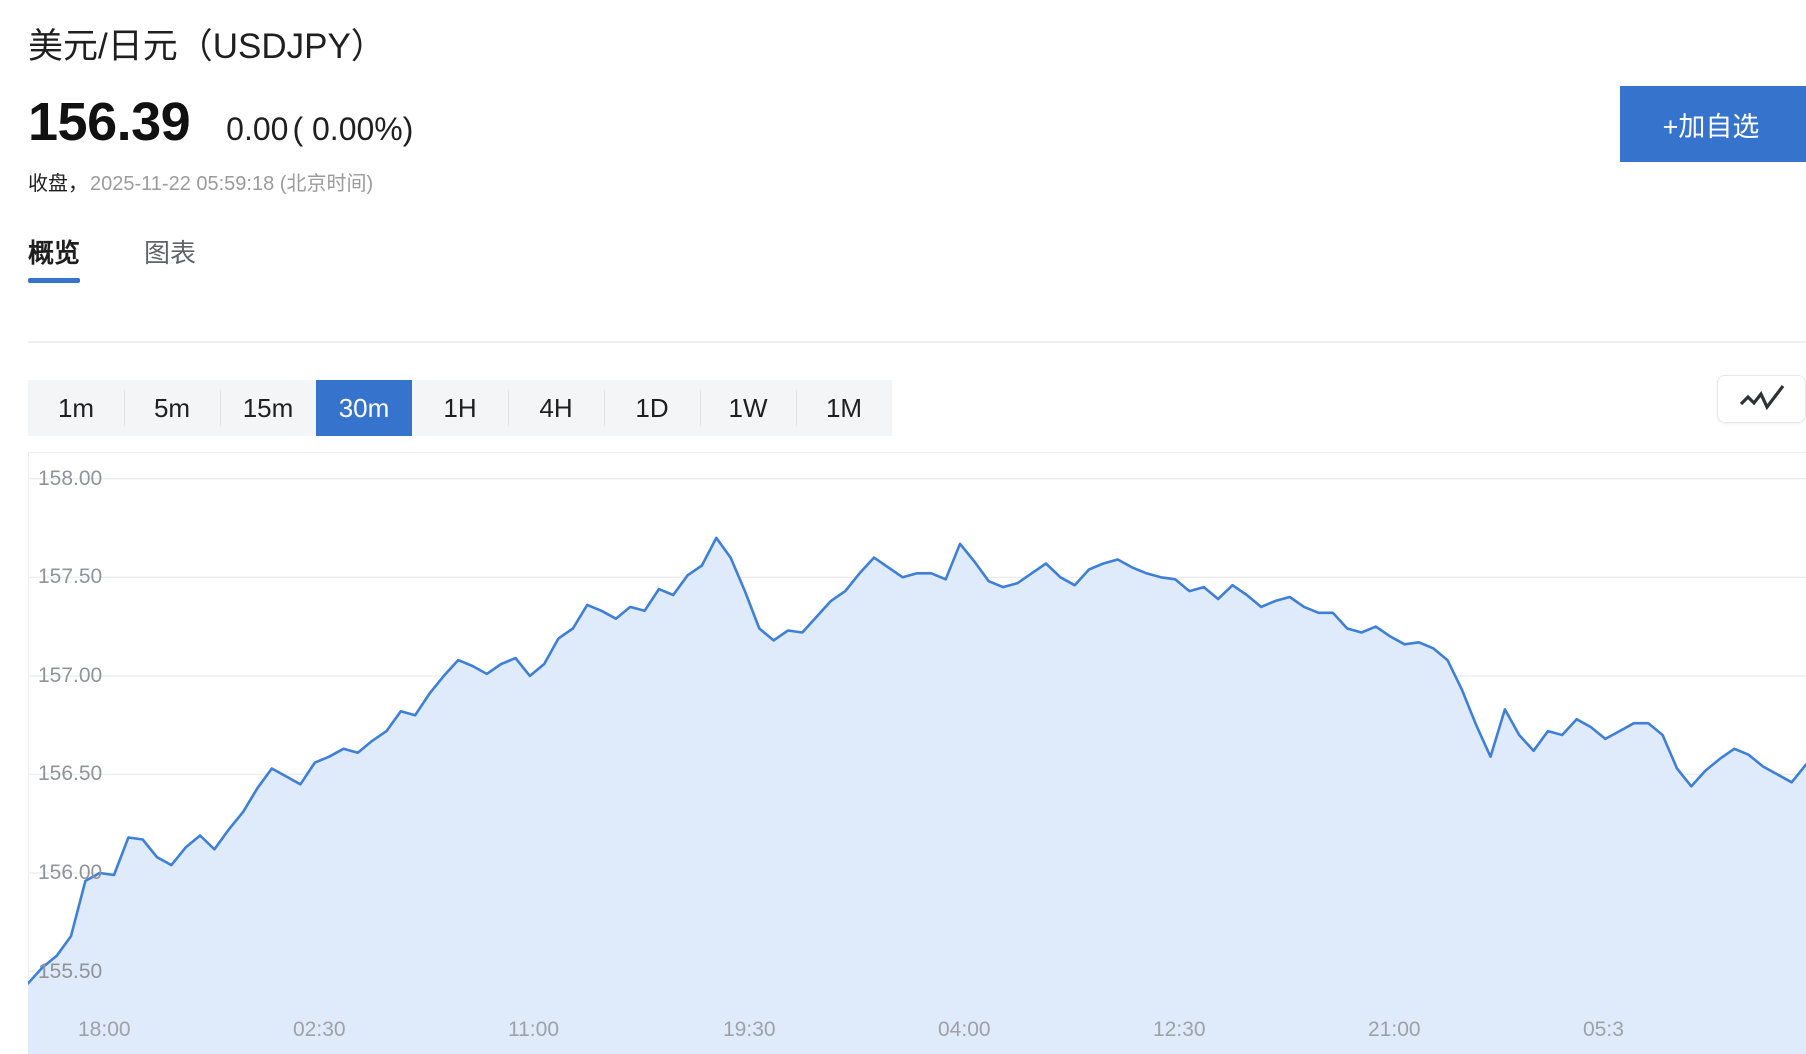 The height and width of the screenshot is (1054, 1806). What do you see at coordinates (104, 1029) in the screenshot?
I see `chart-x-tick: 18:00` at bounding box center [104, 1029].